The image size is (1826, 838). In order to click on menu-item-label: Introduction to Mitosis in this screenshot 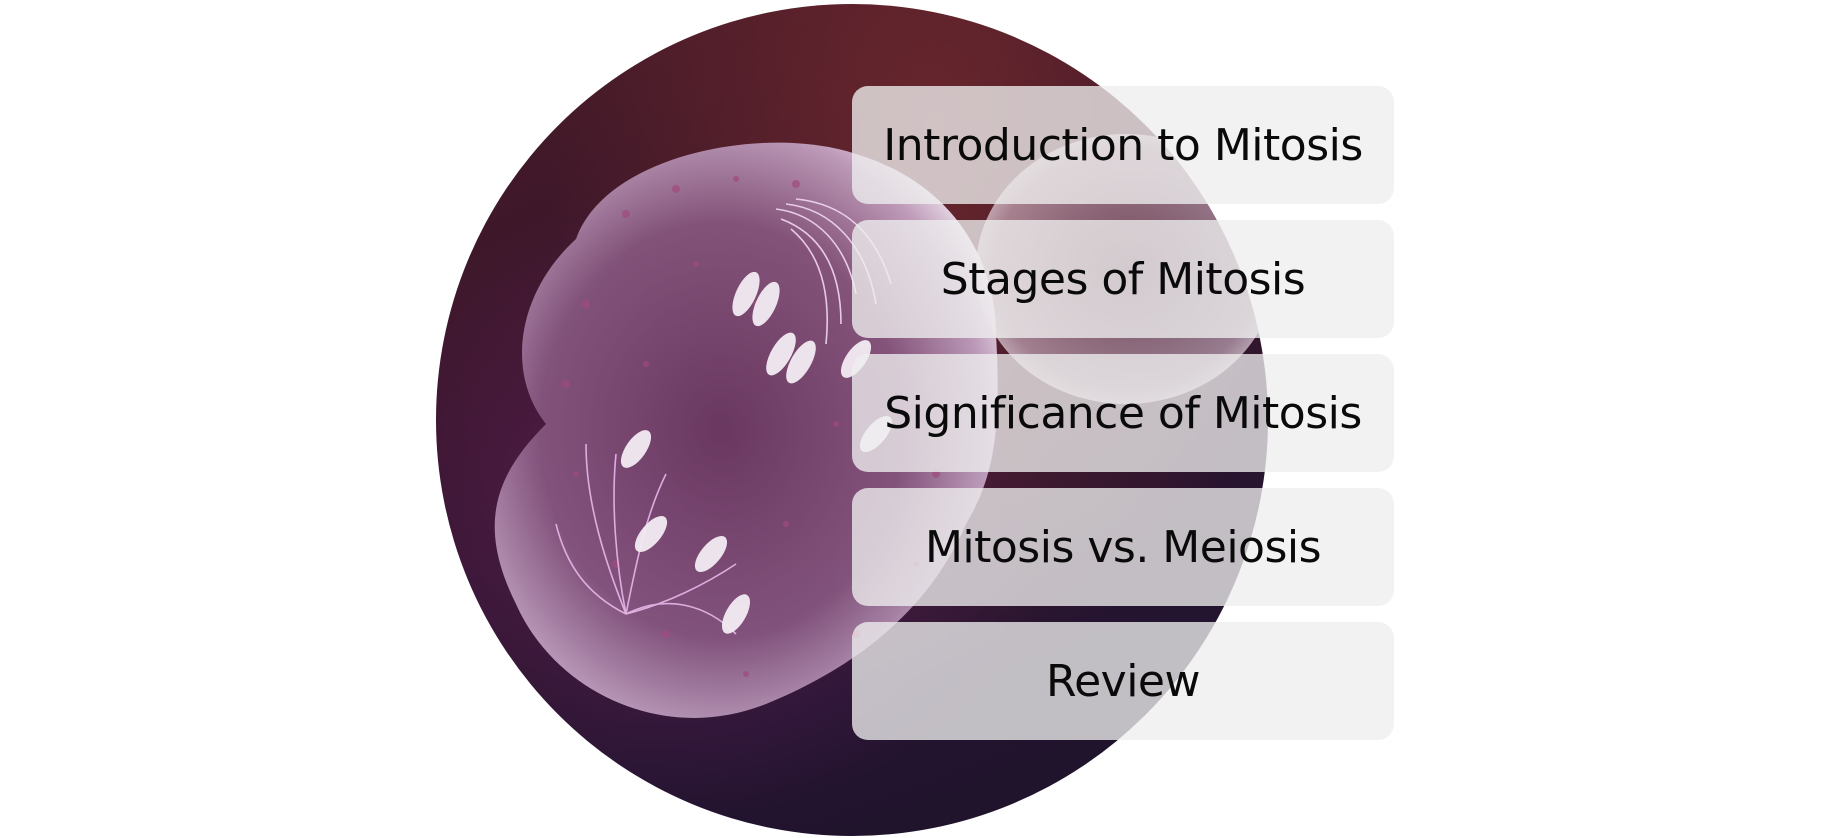, I will do `click(1123, 145)`.